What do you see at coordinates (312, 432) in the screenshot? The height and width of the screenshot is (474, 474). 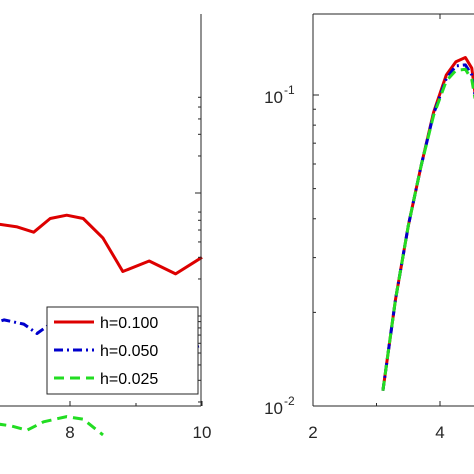 I see `right-x-tick-label-0: 2` at bounding box center [312, 432].